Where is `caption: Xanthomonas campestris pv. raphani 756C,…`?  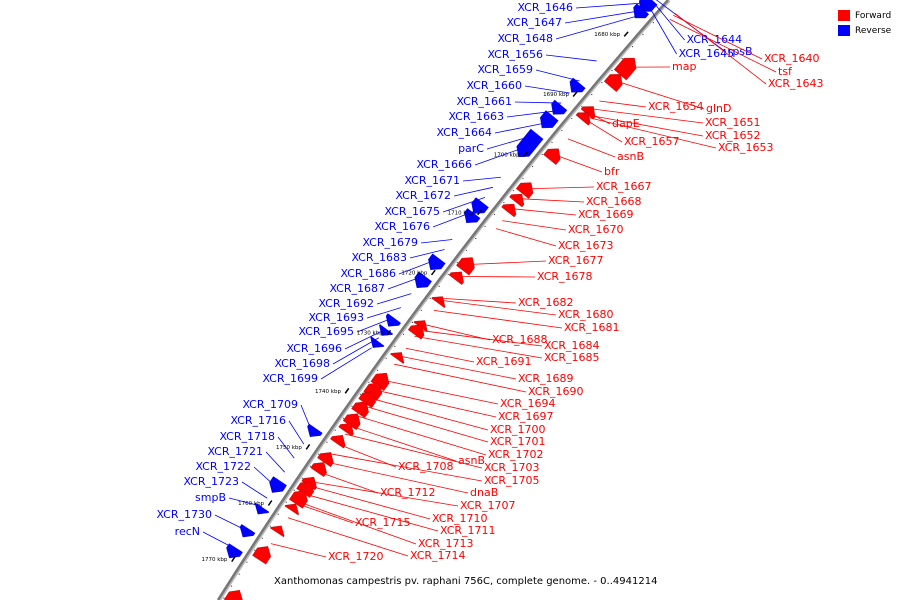 caption: Xanthomonas campestris pv. raphani 756C,… is located at coordinates (466, 581).